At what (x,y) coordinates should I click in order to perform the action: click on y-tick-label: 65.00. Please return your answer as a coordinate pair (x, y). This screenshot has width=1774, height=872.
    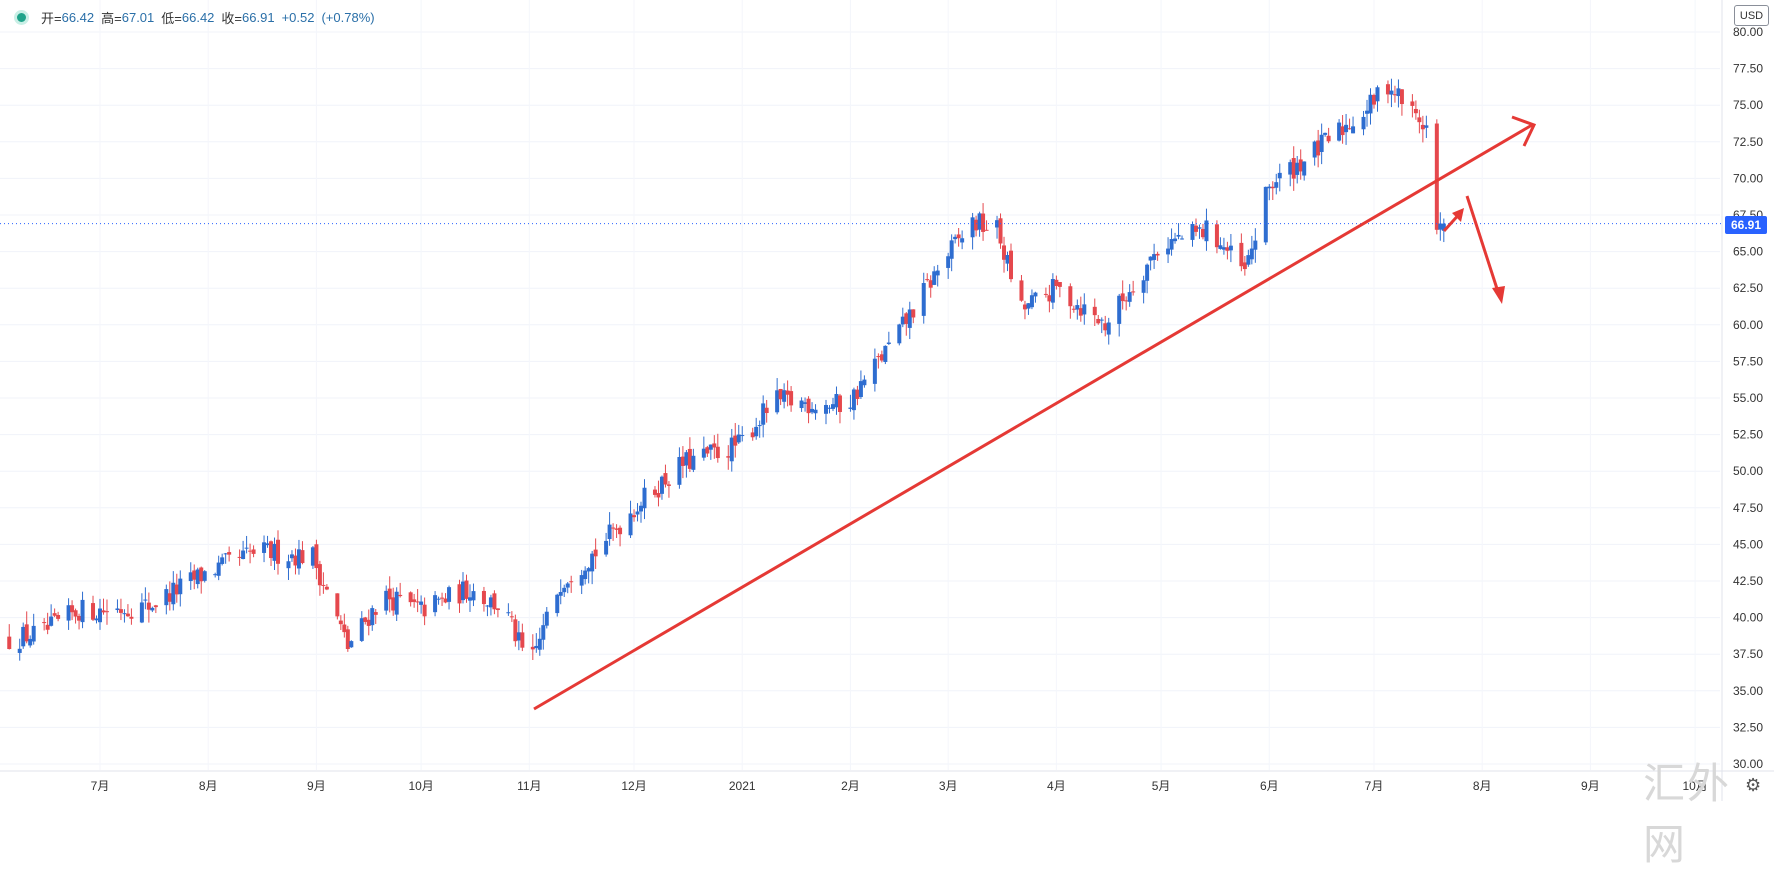
    Looking at the image, I should click on (1748, 252).